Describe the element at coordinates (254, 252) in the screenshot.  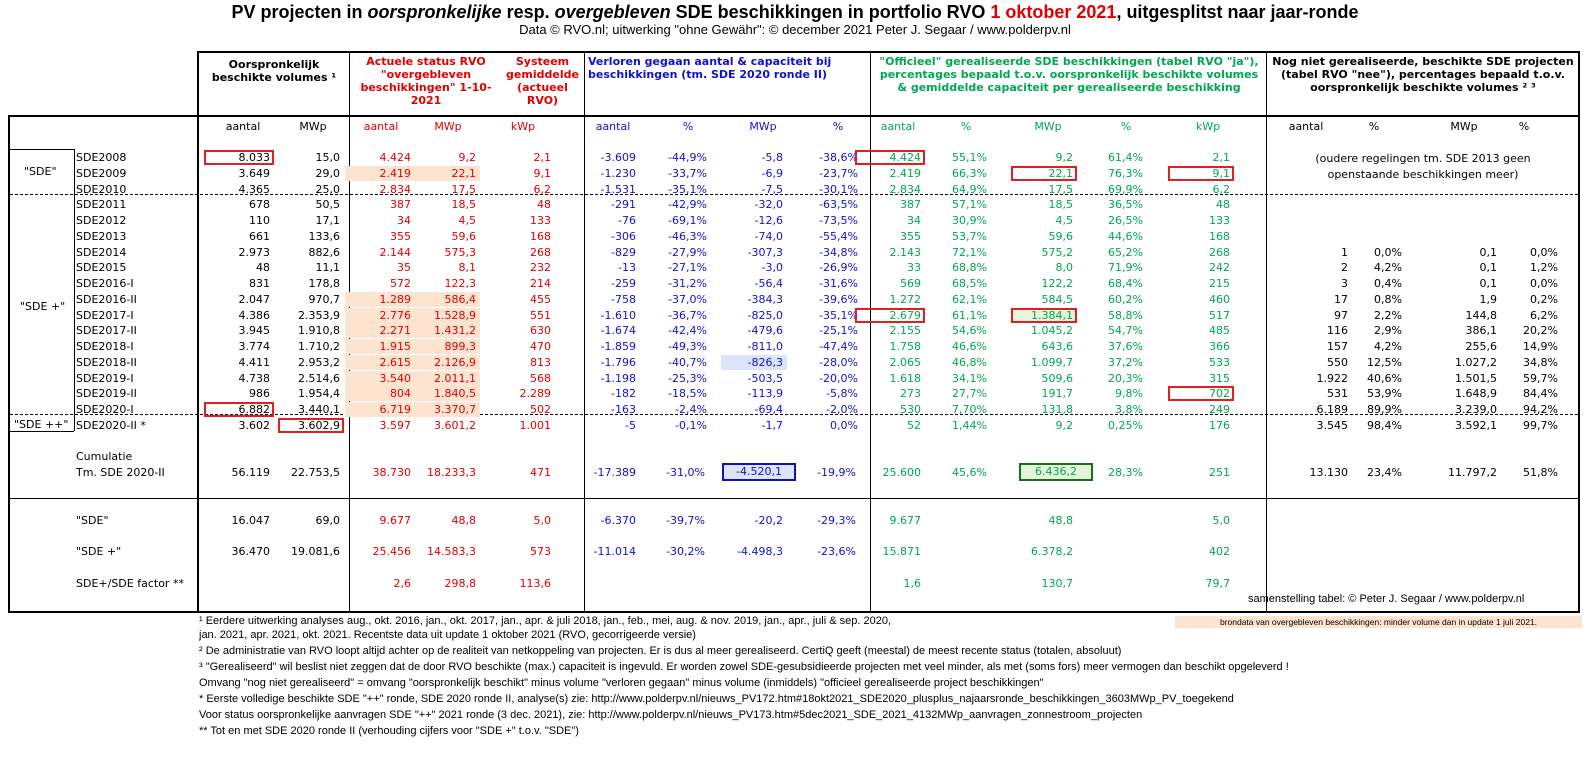
I see `table-cell: 2.973` at that location.